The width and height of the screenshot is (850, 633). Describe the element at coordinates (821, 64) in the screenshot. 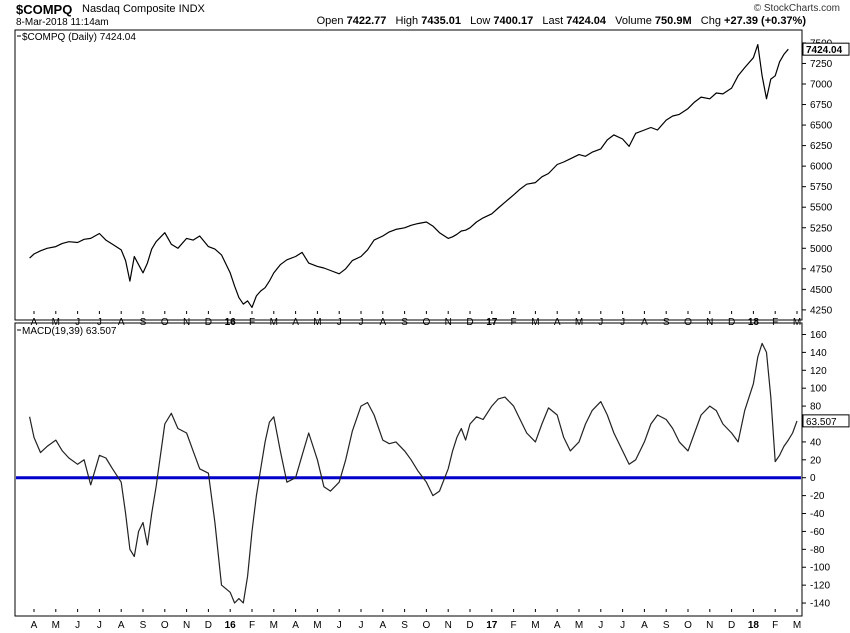

I see `y-tick-label: 7250` at that location.